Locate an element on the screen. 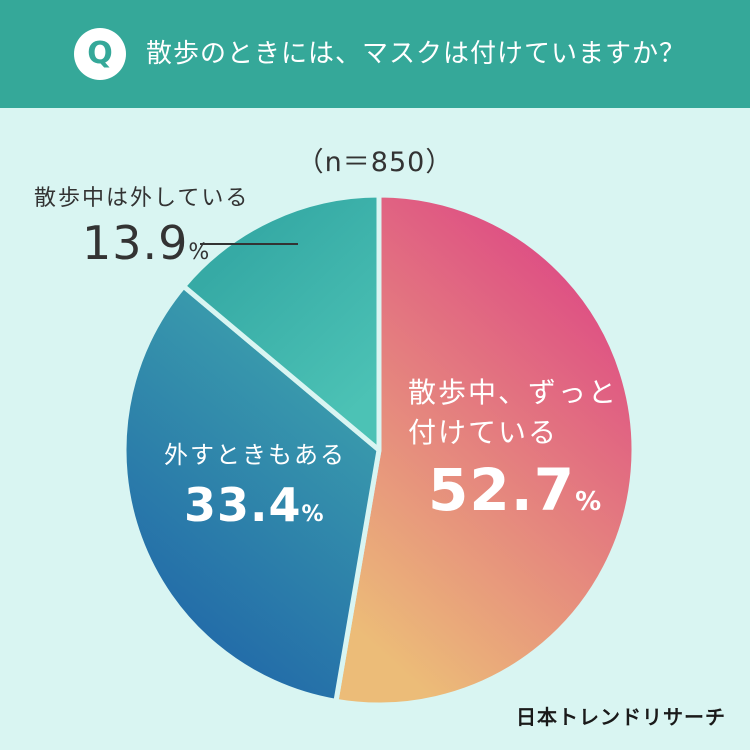 The height and width of the screenshot is (750, 750). slice-2-value: 33.4 is located at coordinates (243, 505).